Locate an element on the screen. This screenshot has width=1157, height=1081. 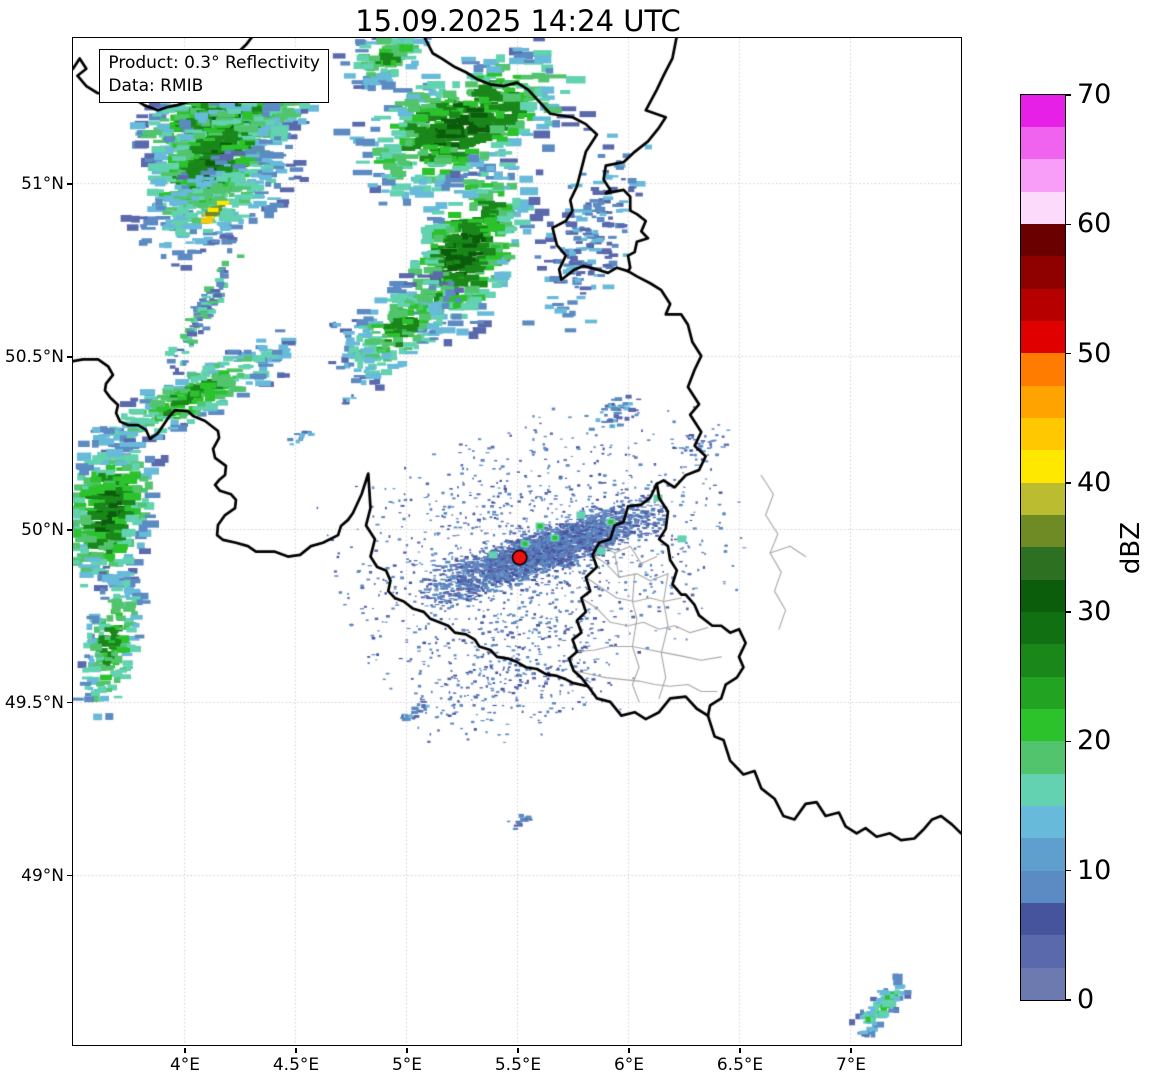
colorbar-tick-label: 30 is located at coordinates (1094, 612).